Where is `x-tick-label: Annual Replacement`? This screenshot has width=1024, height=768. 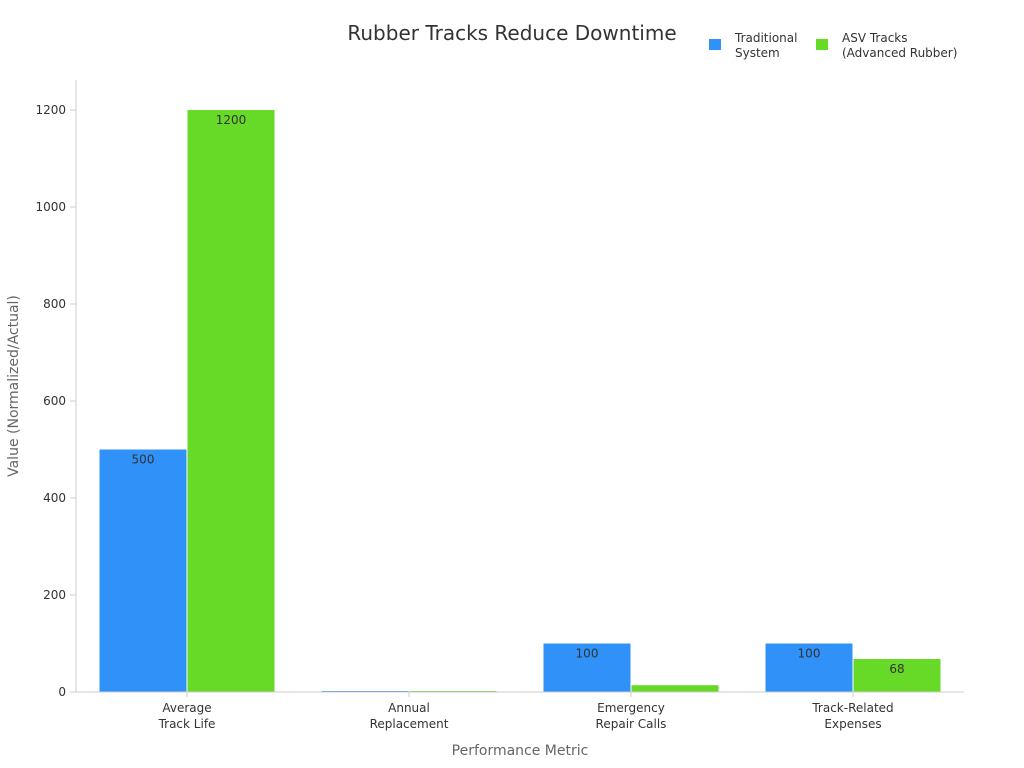 x-tick-label: Annual Replacement is located at coordinates (409, 716).